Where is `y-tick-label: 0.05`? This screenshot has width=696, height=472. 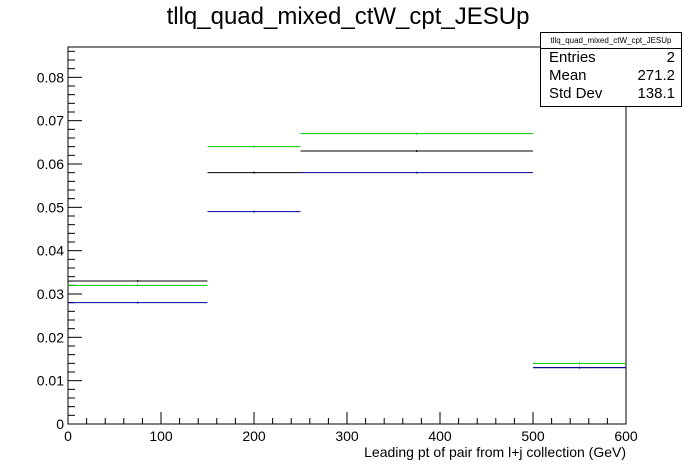 y-tick-label: 0.05 is located at coordinates (50, 207).